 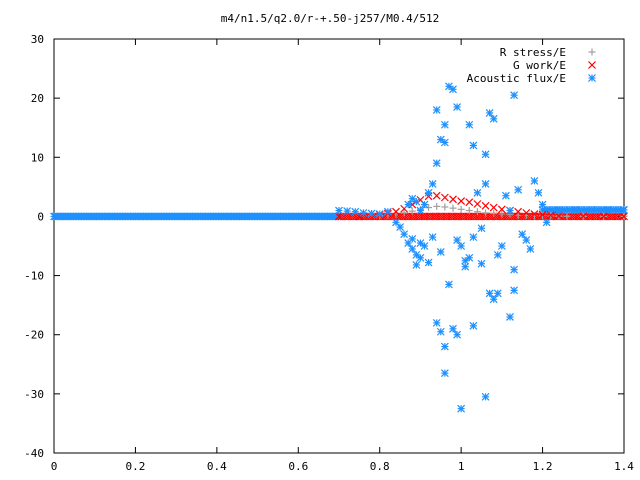 I want to click on x-tick-label: 1, so click(x=461, y=466).